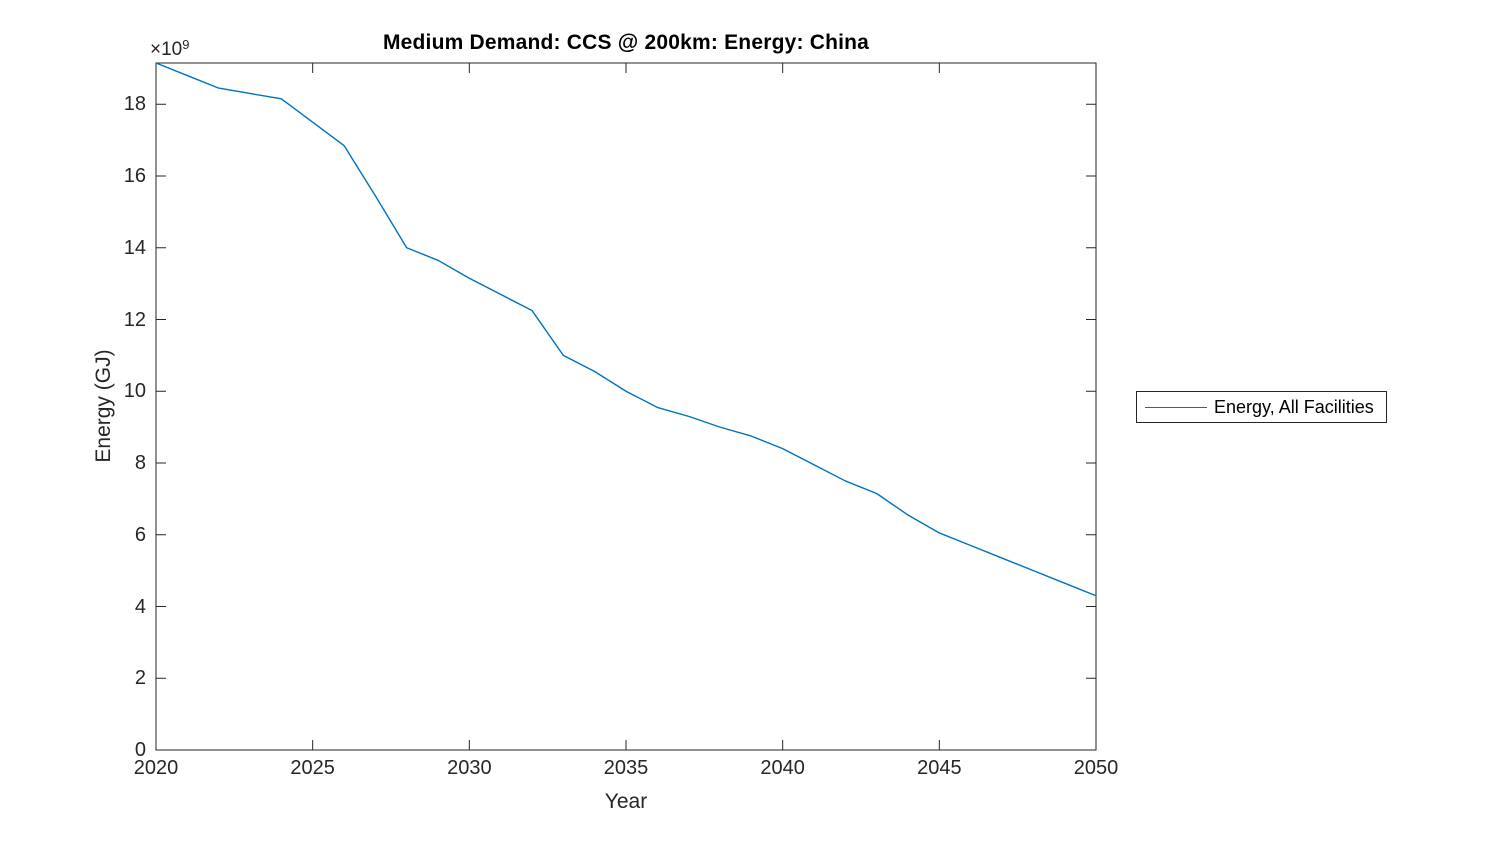  What do you see at coordinates (134, 176) in the screenshot?
I see `y-tick-label: 16` at bounding box center [134, 176].